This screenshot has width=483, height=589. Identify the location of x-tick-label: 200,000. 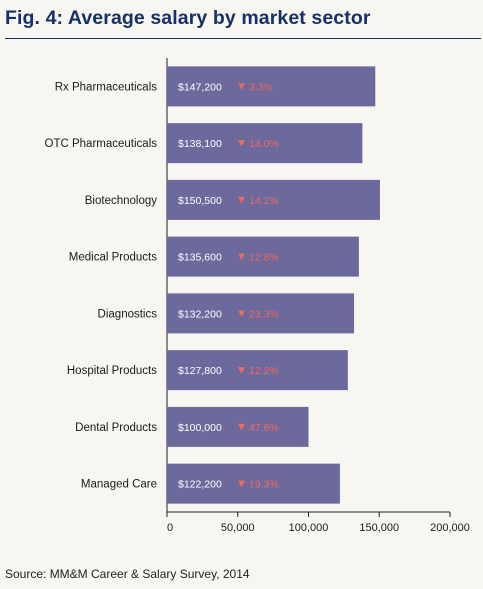
(450, 528).